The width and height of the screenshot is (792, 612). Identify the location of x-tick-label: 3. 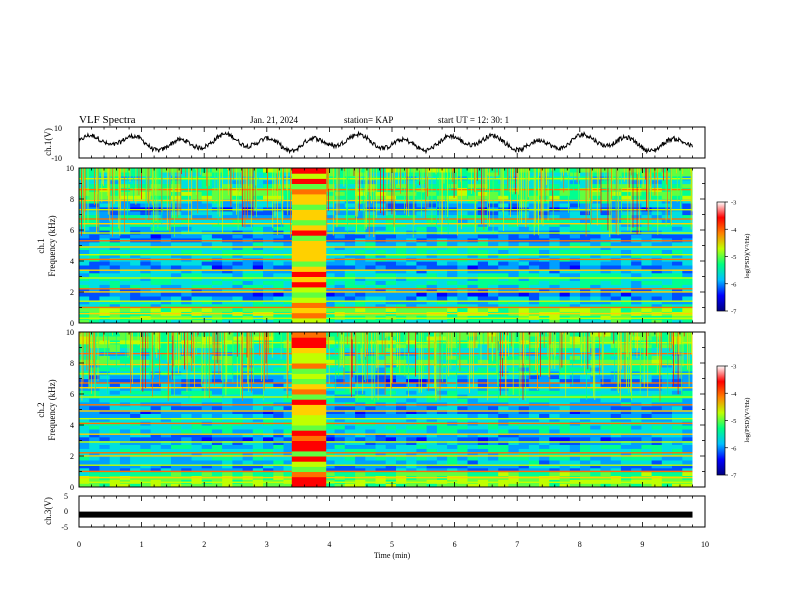
(267, 544).